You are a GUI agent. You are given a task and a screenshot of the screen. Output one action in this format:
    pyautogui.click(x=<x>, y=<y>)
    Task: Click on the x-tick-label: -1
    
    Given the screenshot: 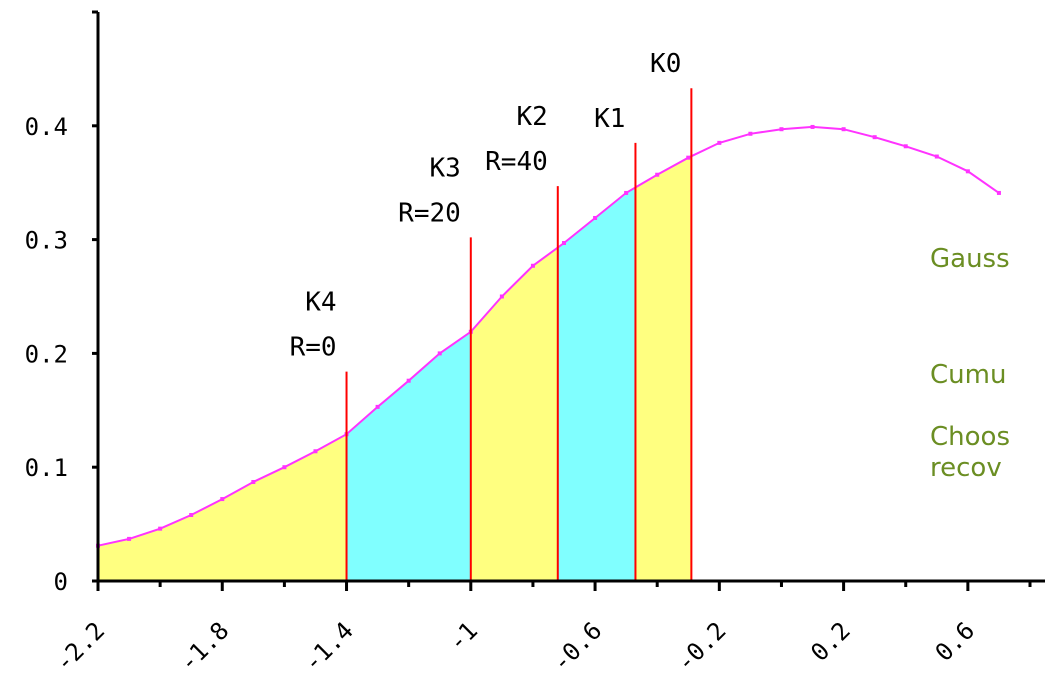 What is the action you would take?
    pyautogui.click(x=463, y=636)
    